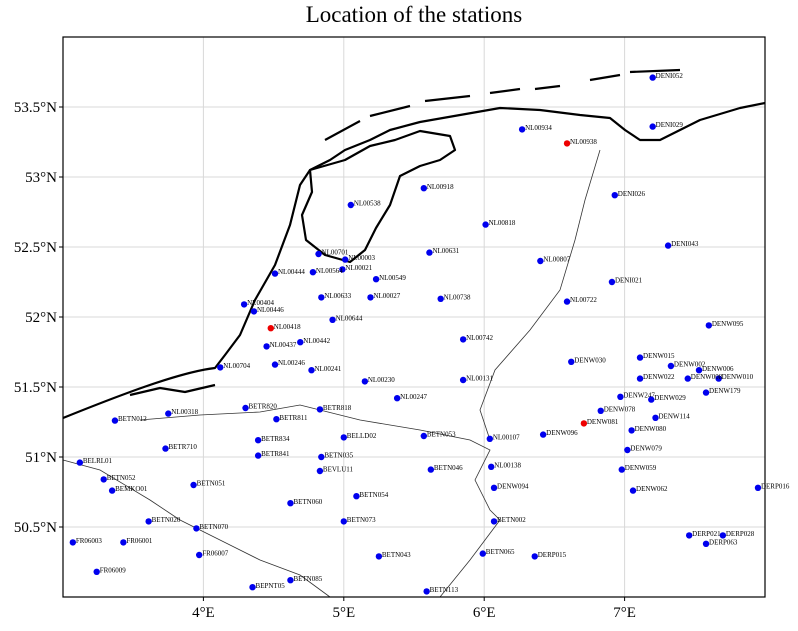 Image resolution: width=798 pixels, height=631 pixels. What do you see at coordinates (386, 296) in the screenshot?
I see `station-label: NL00027` at bounding box center [386, 296].